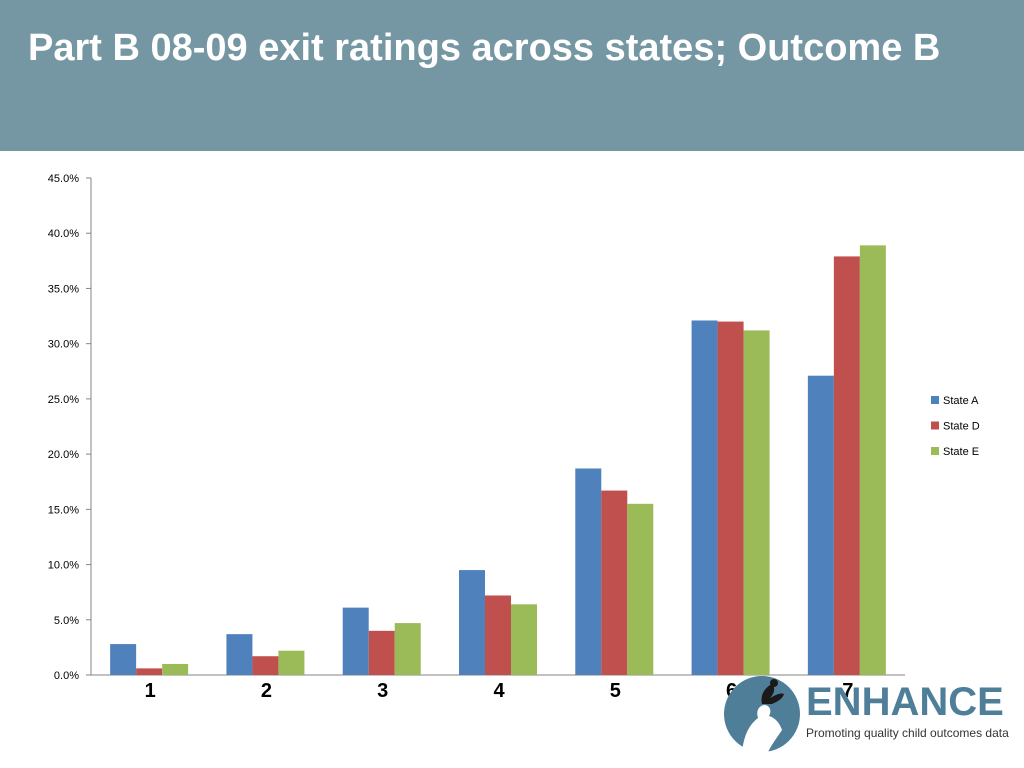  What do you see at coordinates (961, 401) in the screenshot?
I see `legend-label: State A` at bounding box center [961, 401].